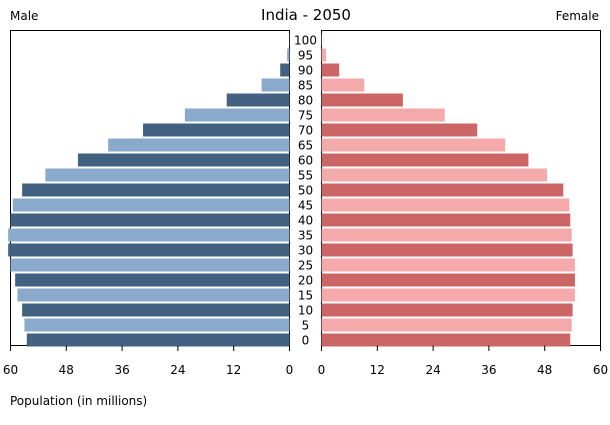 The width and height of the screenshot is (610, 425). I want to click on age-label-40: 40, so click(305, 221).